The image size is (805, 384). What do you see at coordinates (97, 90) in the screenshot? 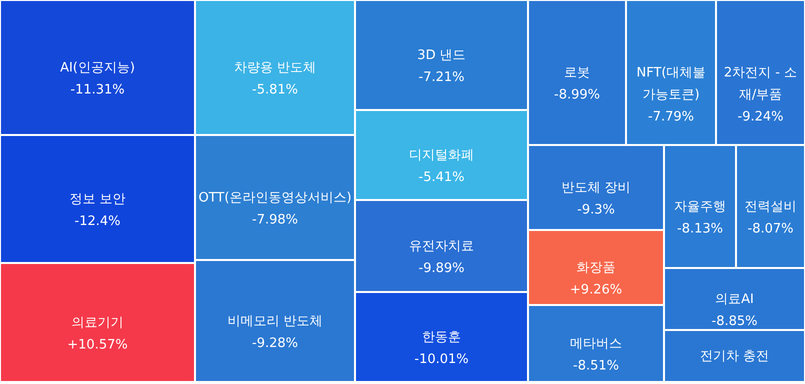
I see `data-label: -11.31%` at bounding box center [97, 90].